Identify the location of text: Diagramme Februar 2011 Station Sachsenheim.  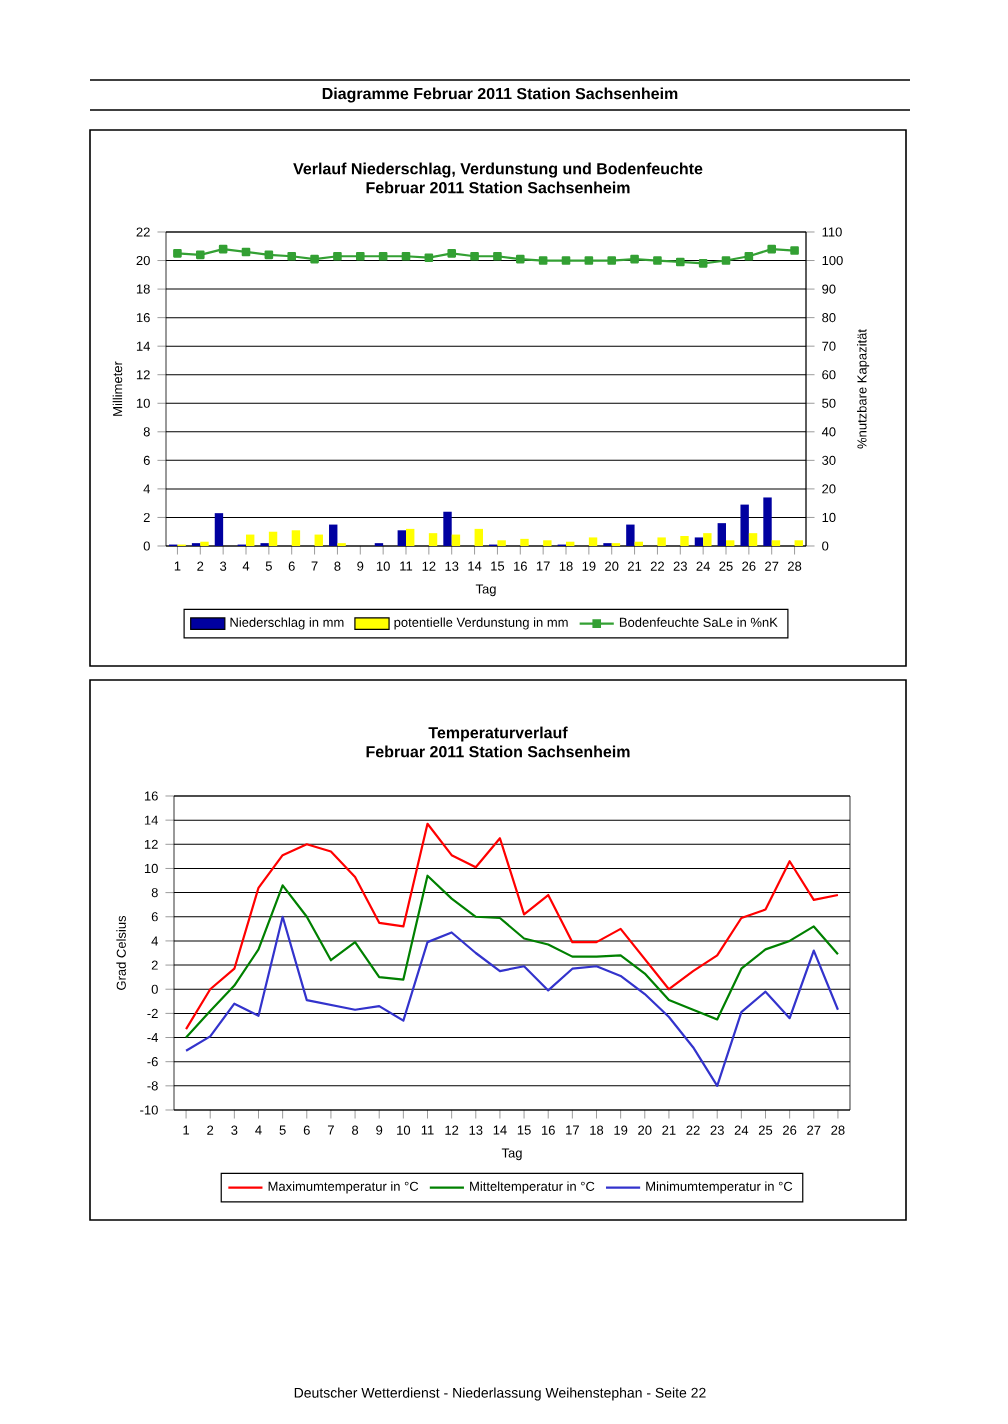
(500, 95).